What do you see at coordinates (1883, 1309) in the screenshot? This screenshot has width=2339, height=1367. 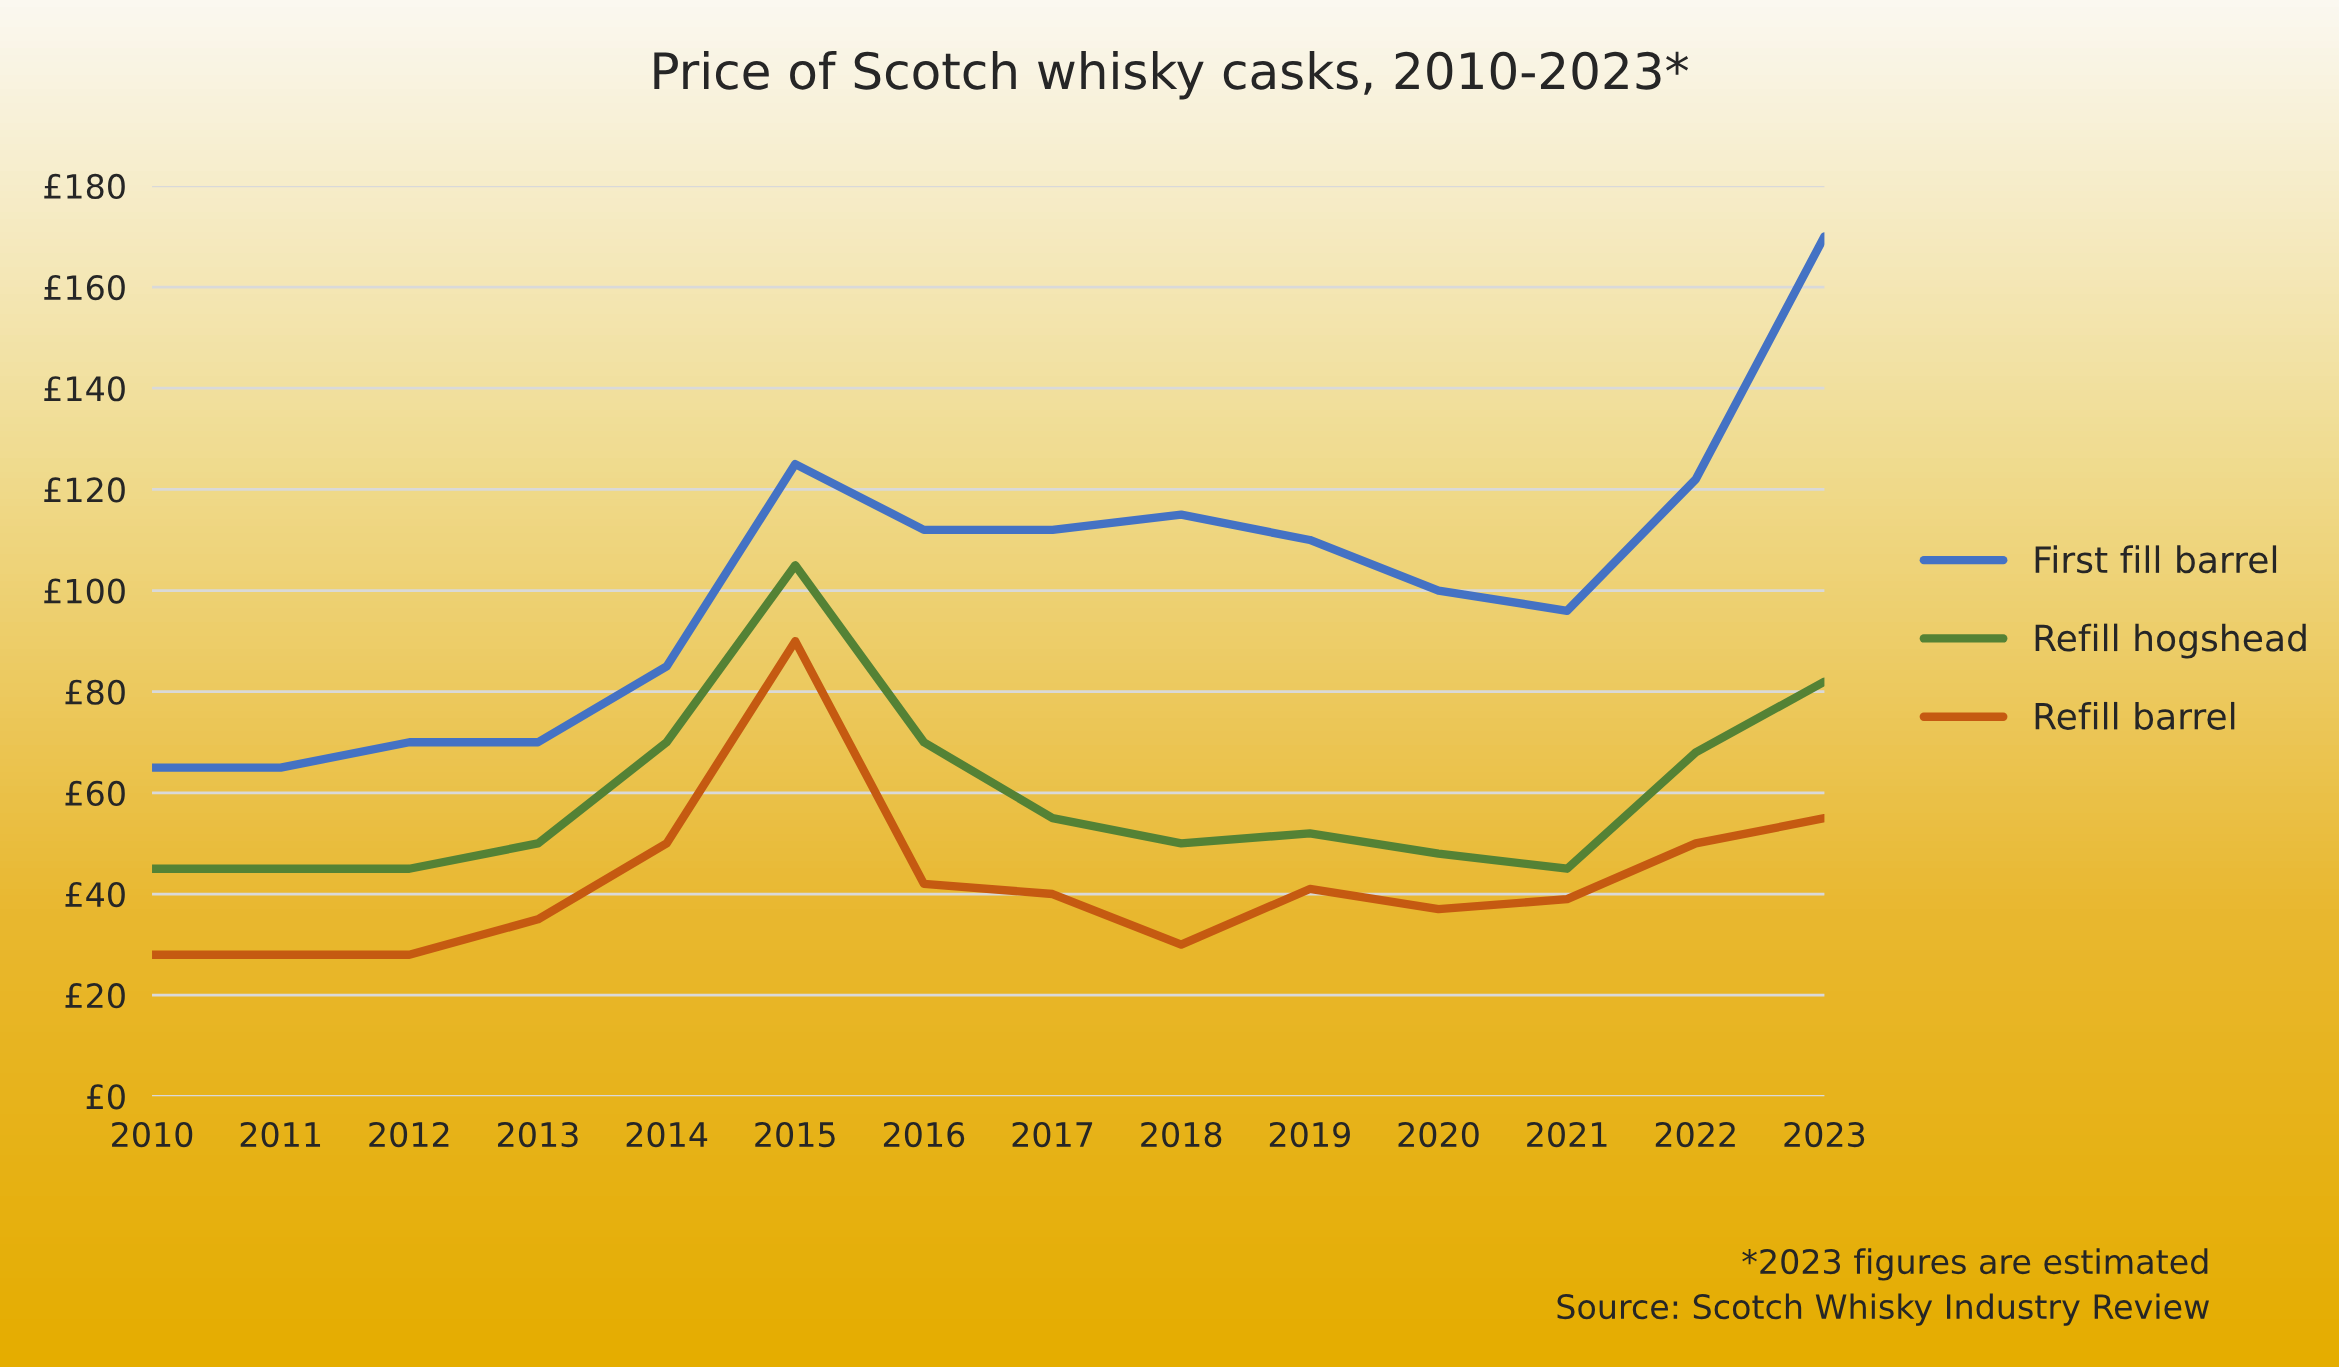 I see `source-note: Source: Scotch Whisky Industry Review` at bounding box center [1883, 1309].